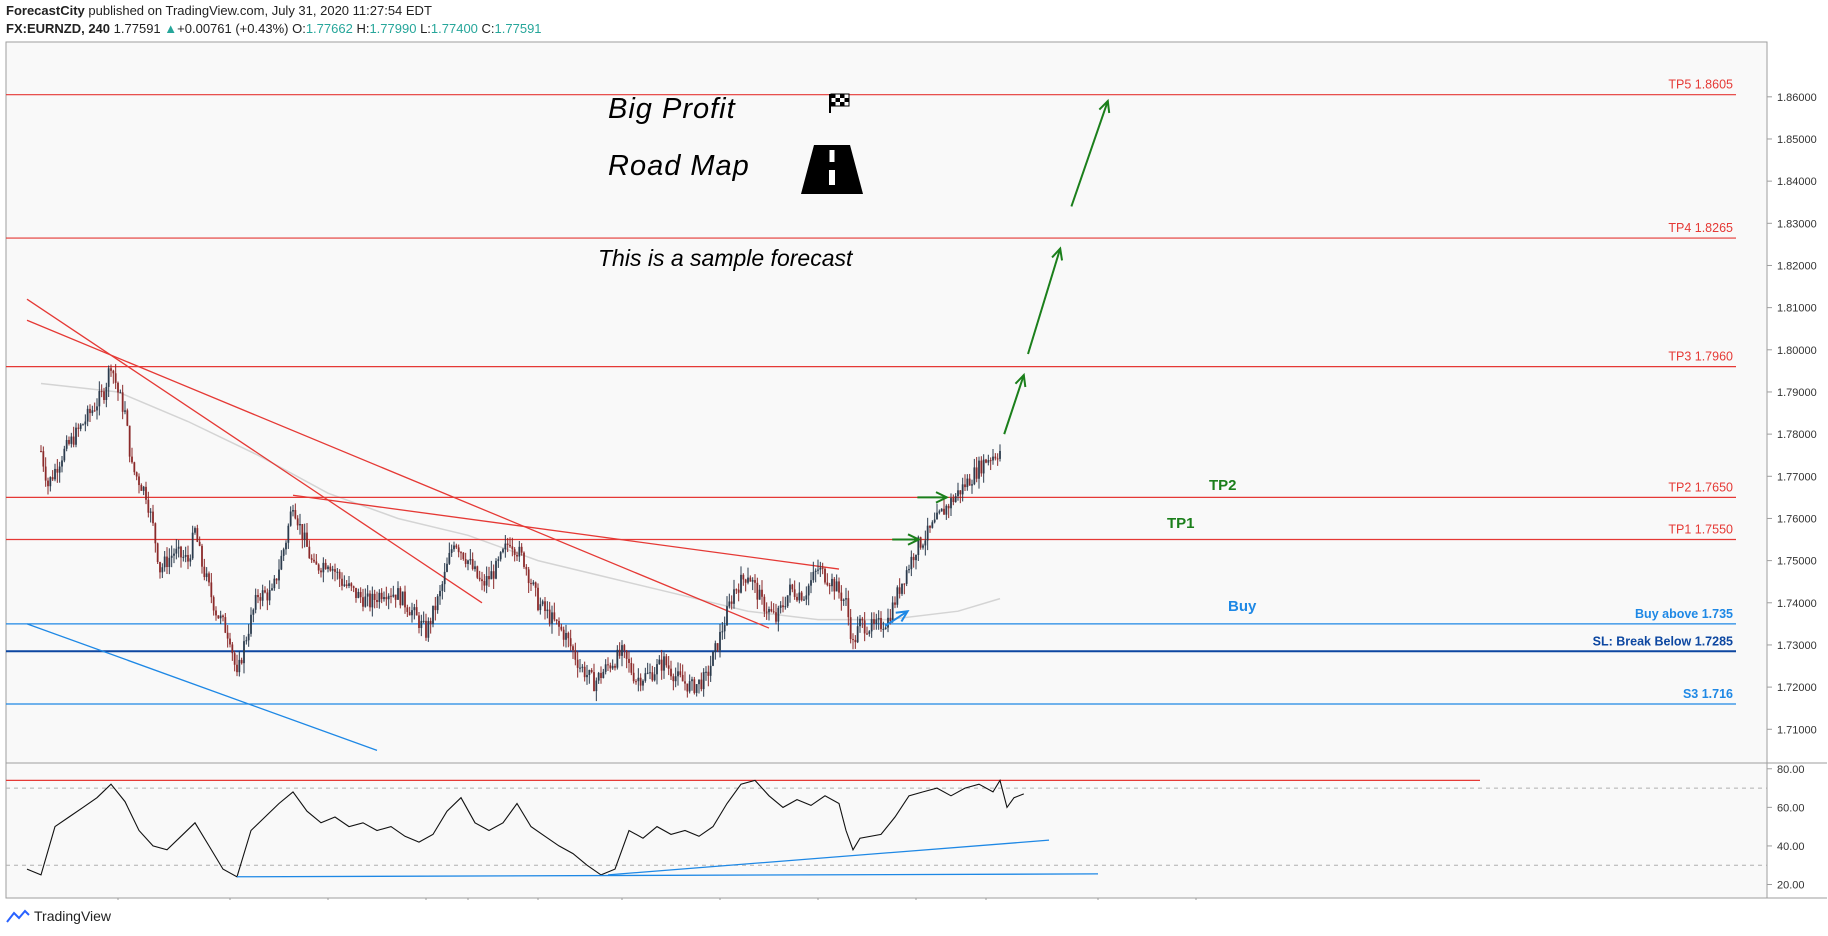 This screenshot has height=936, width=1828. What do you see at coordinates (45, 10) in the screenshot?
I see `publisher-name: ForecastCity` at bounding box center [45, 10].